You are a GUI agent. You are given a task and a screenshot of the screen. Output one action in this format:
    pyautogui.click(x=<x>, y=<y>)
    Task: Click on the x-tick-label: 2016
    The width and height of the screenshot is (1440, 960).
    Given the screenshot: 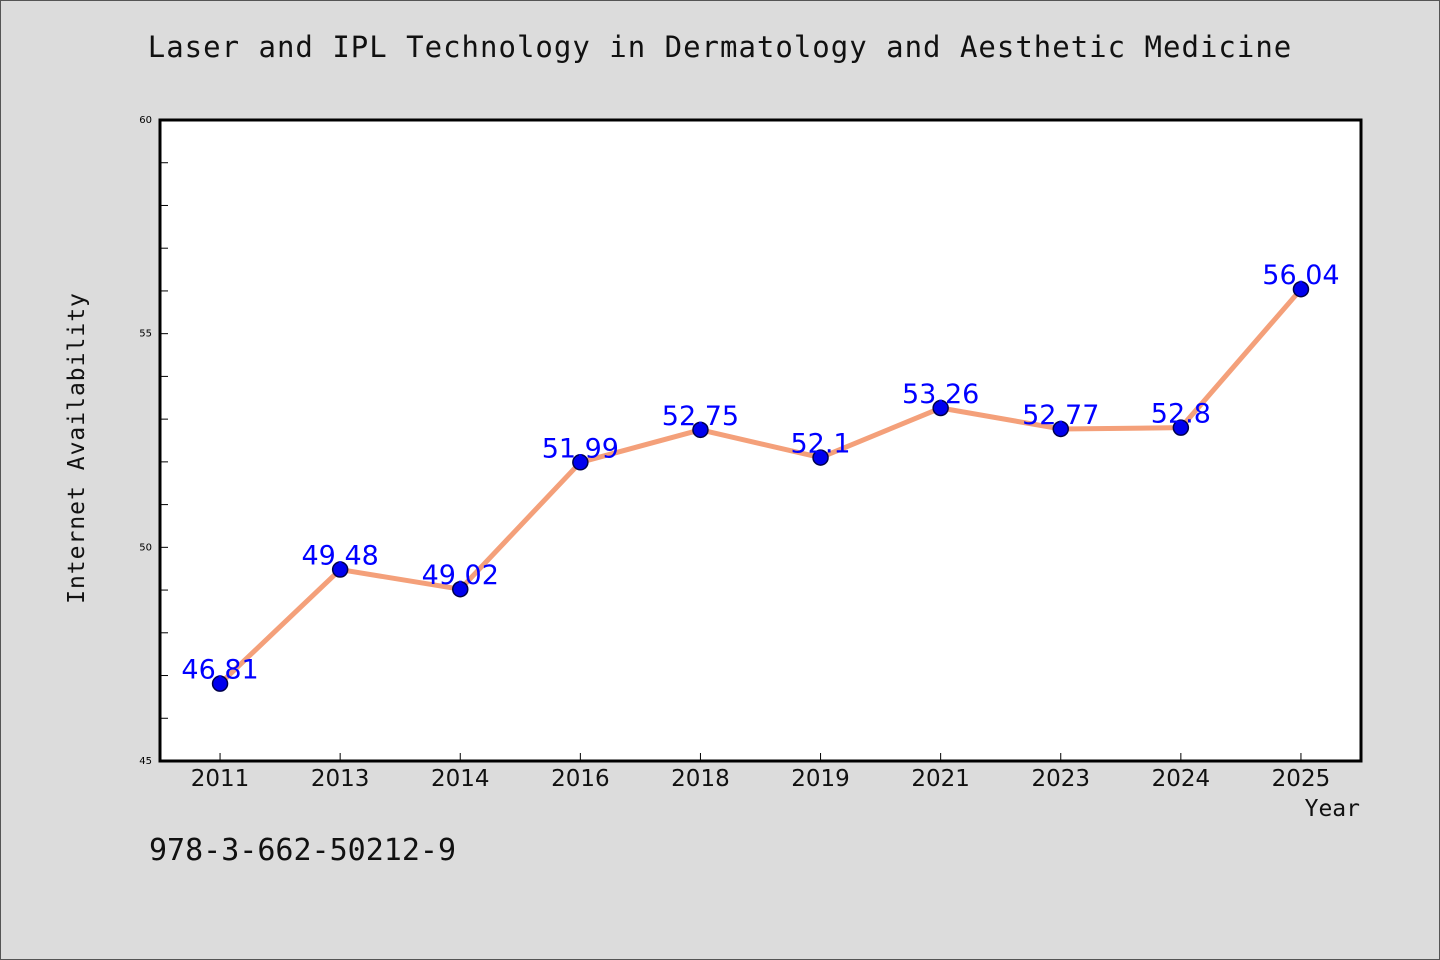 What is the action you would take?
    pyautogui.click(x=580, y=779)
    